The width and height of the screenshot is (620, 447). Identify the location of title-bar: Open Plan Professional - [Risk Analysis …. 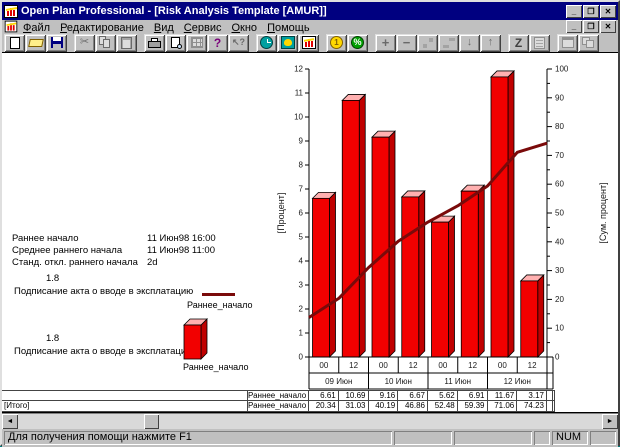
(310, 11).